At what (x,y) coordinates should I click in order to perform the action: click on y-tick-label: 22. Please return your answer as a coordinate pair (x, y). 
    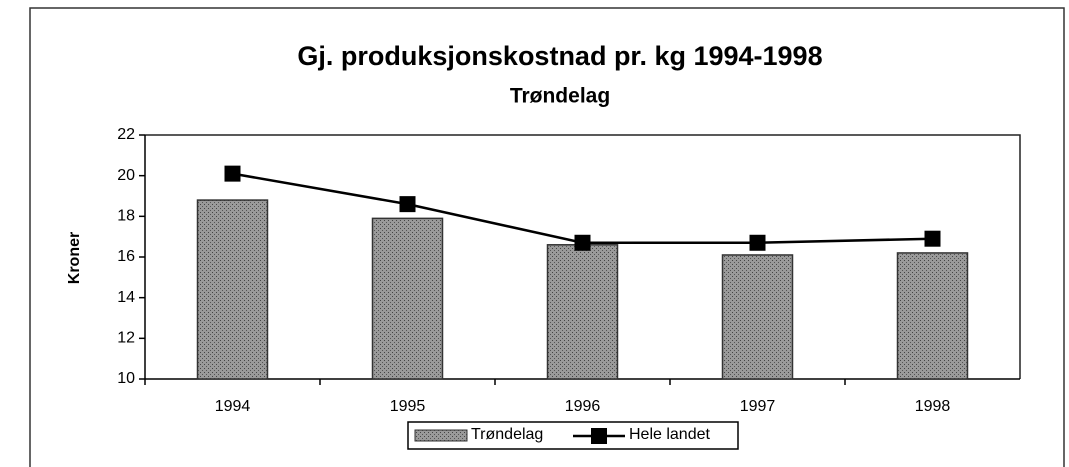
    Looking at the image, I should click on (126, 134).